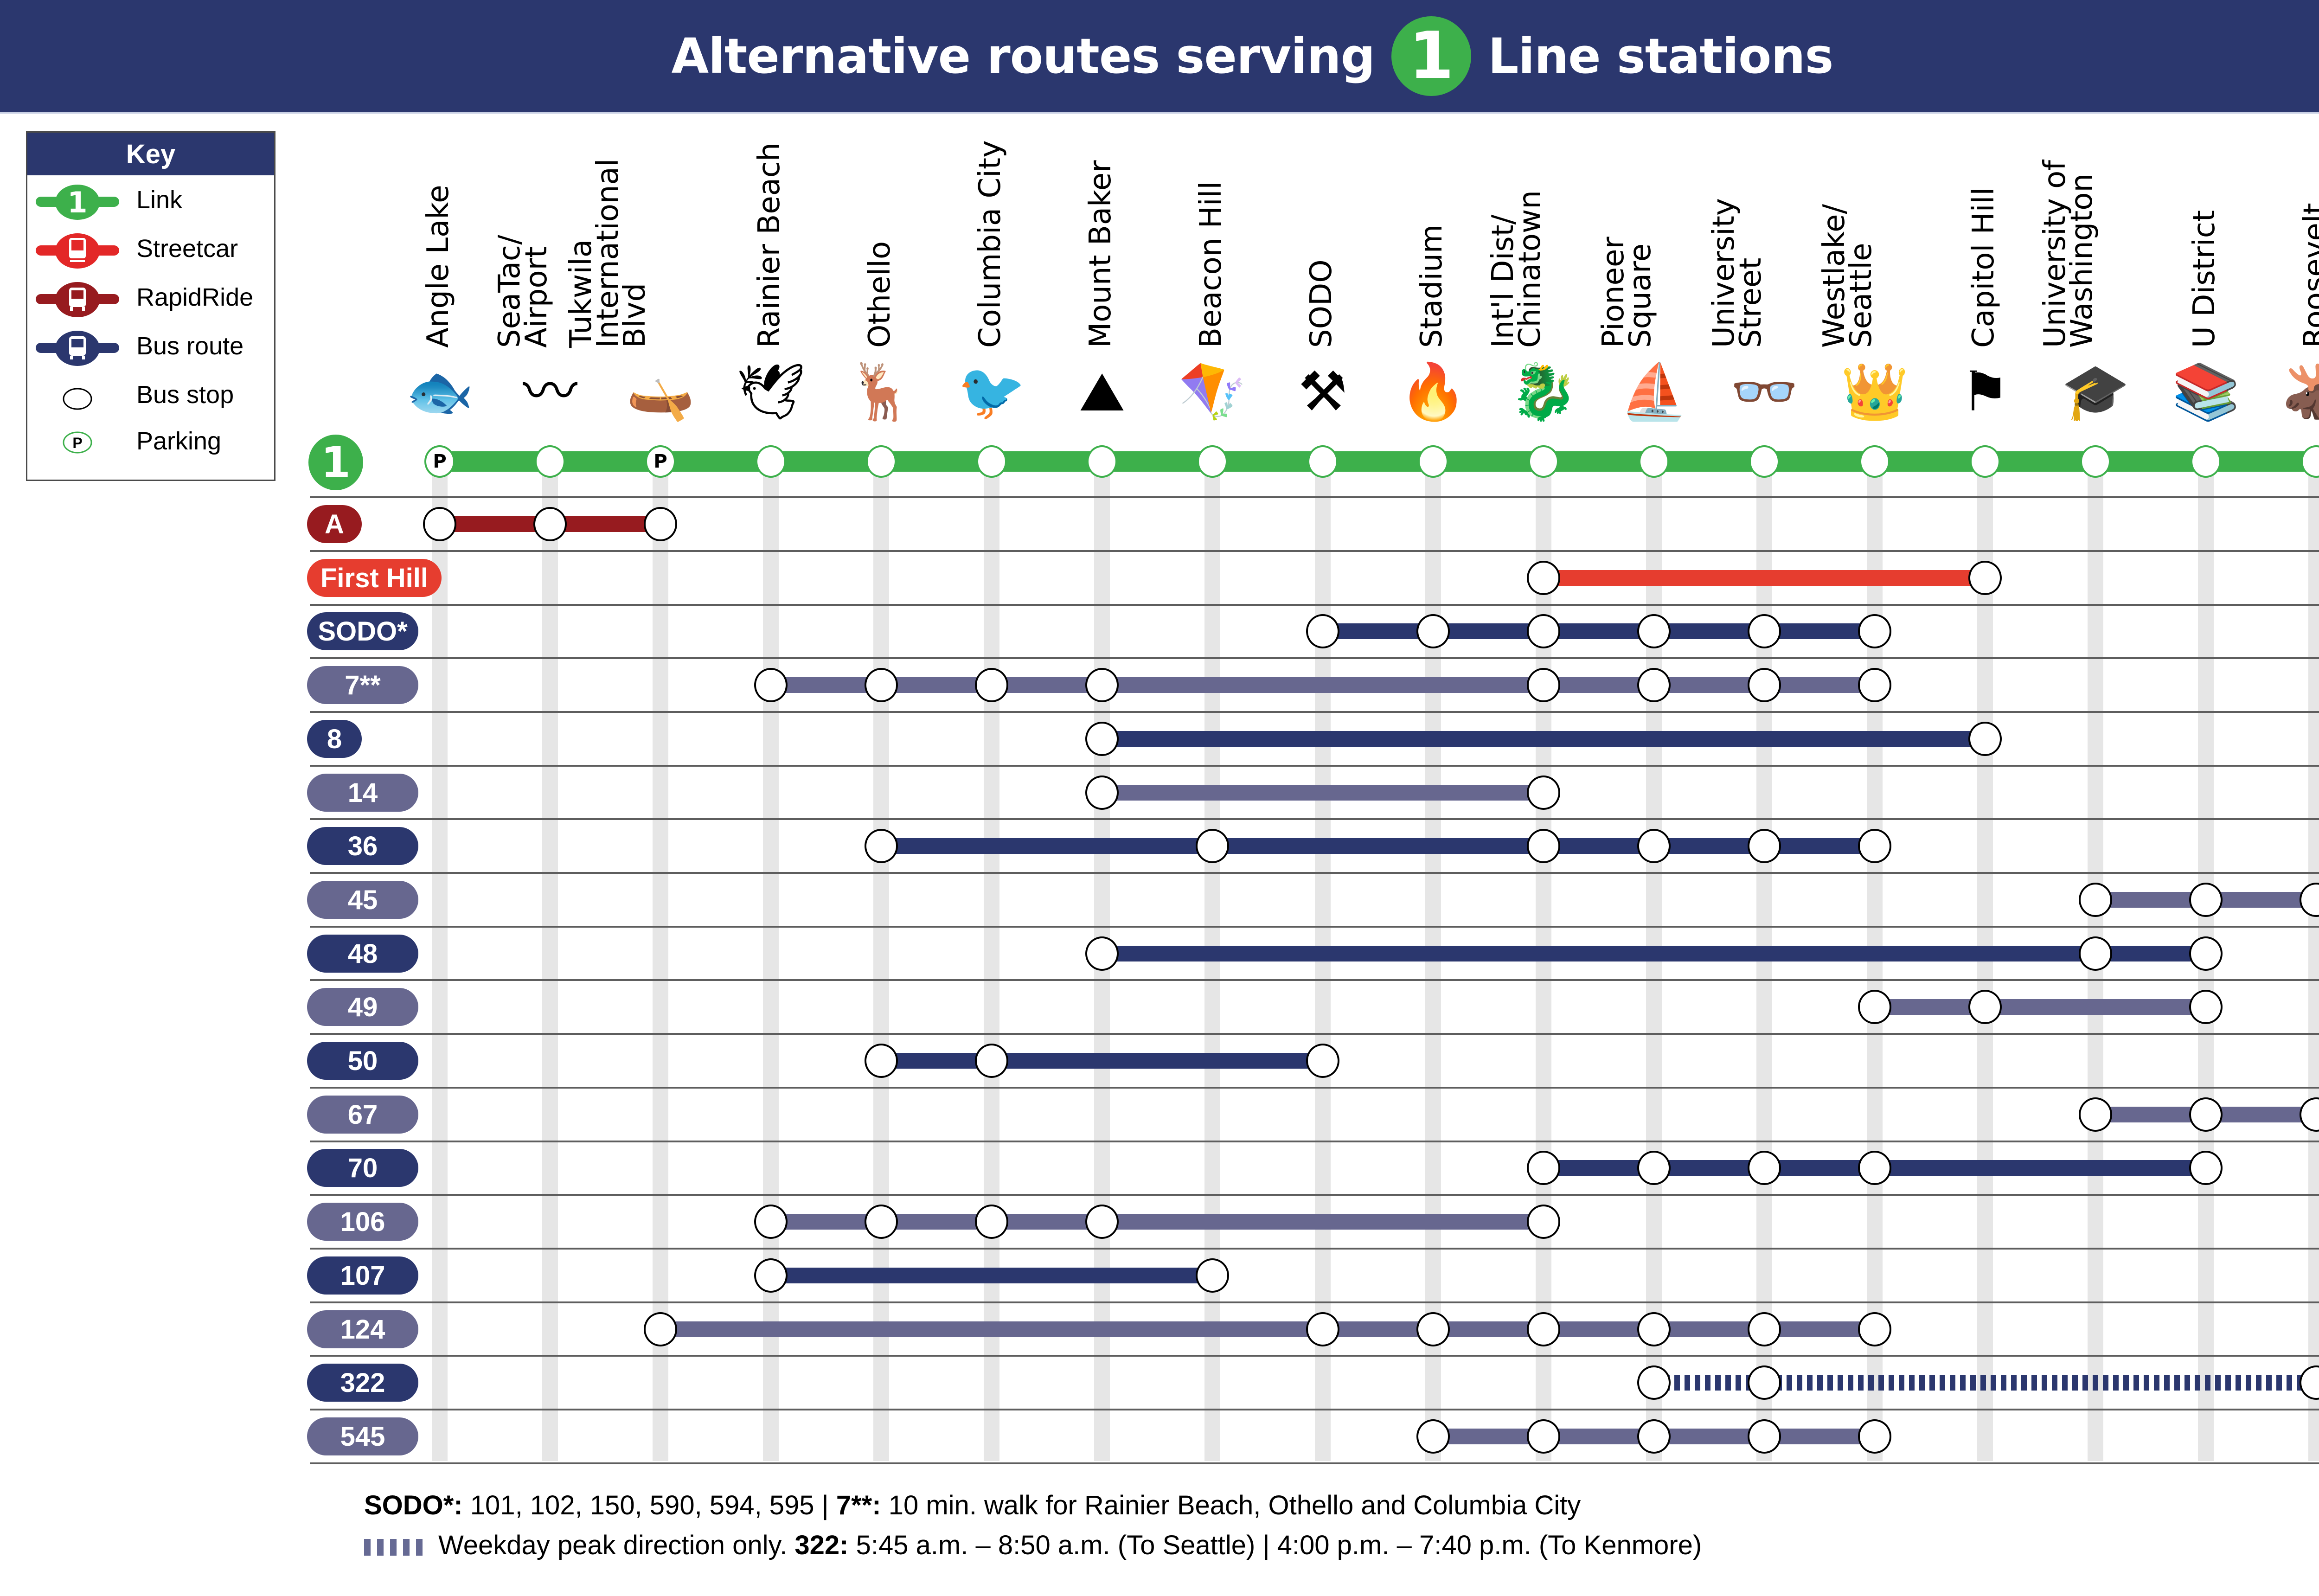 The image size is (2319, 1596). I want to click on route-badge: 50, so click(362, 1061).